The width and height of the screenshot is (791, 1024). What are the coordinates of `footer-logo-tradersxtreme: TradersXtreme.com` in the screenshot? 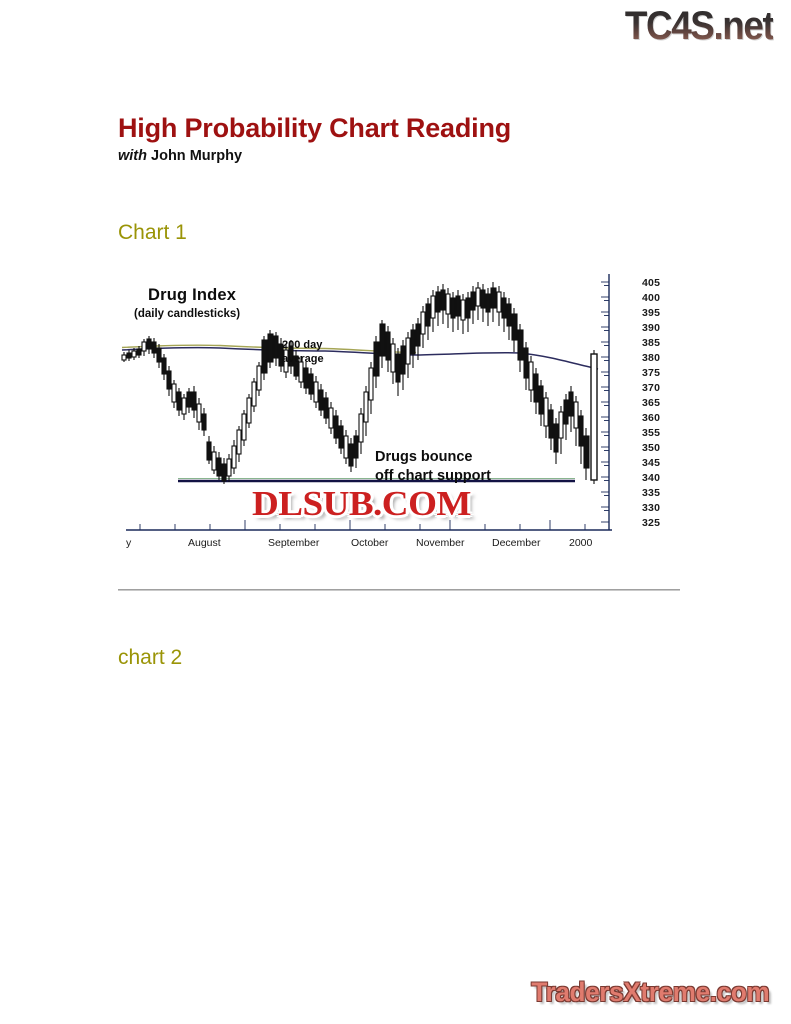 It's located at (650, 992).